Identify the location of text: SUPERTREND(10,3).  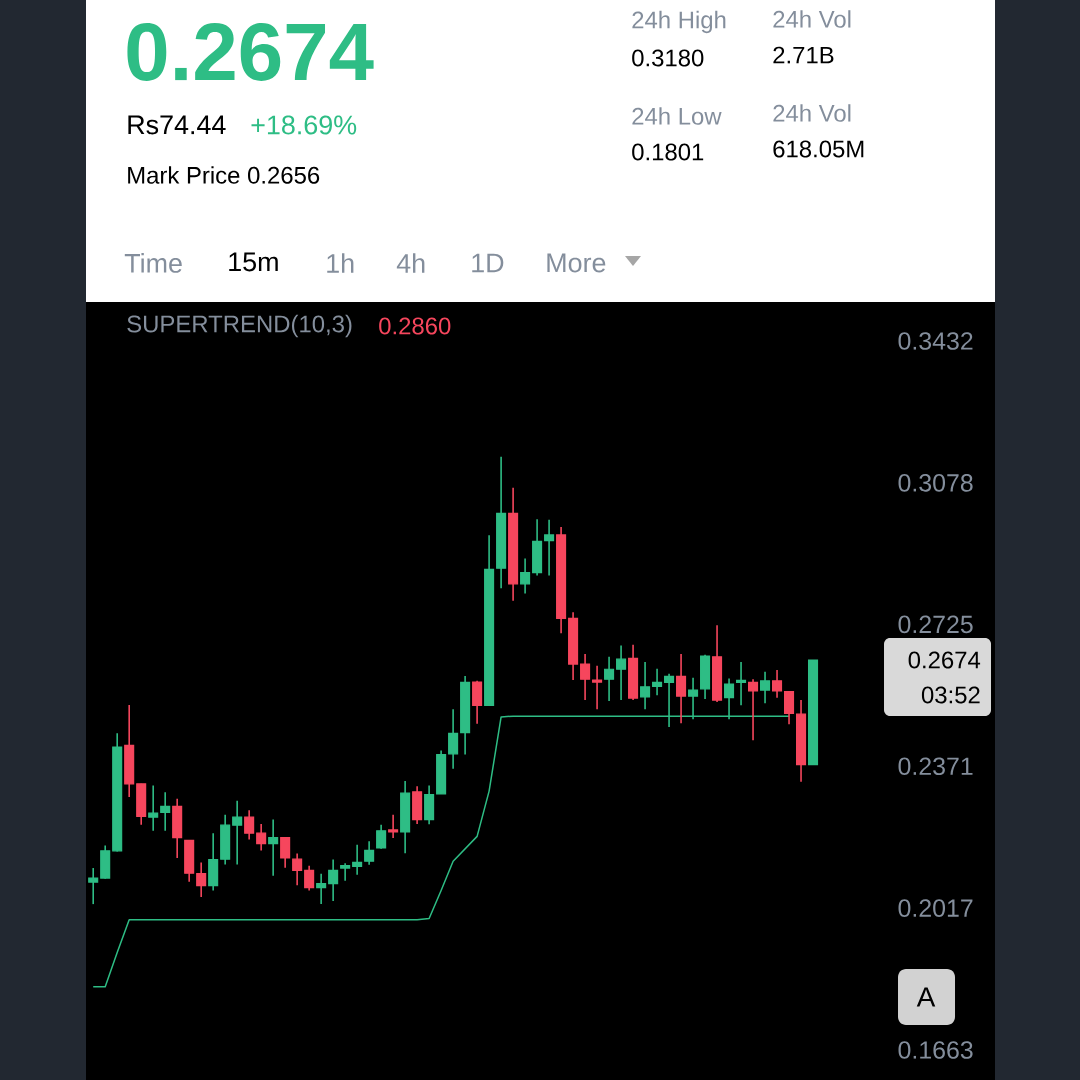
(239, 326).